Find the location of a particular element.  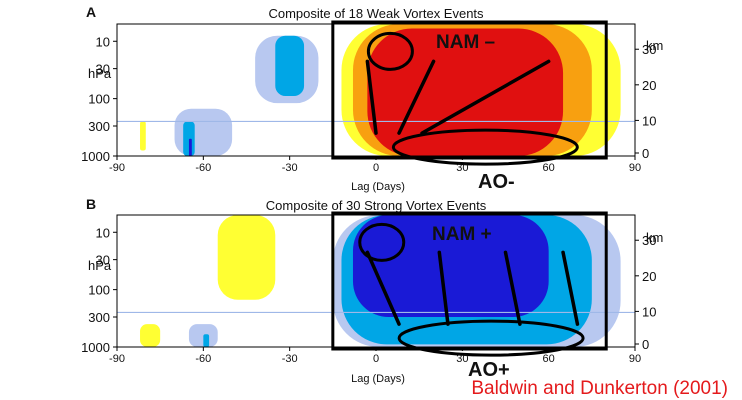

panel-a-annotations is located at coordinates (472, 98).